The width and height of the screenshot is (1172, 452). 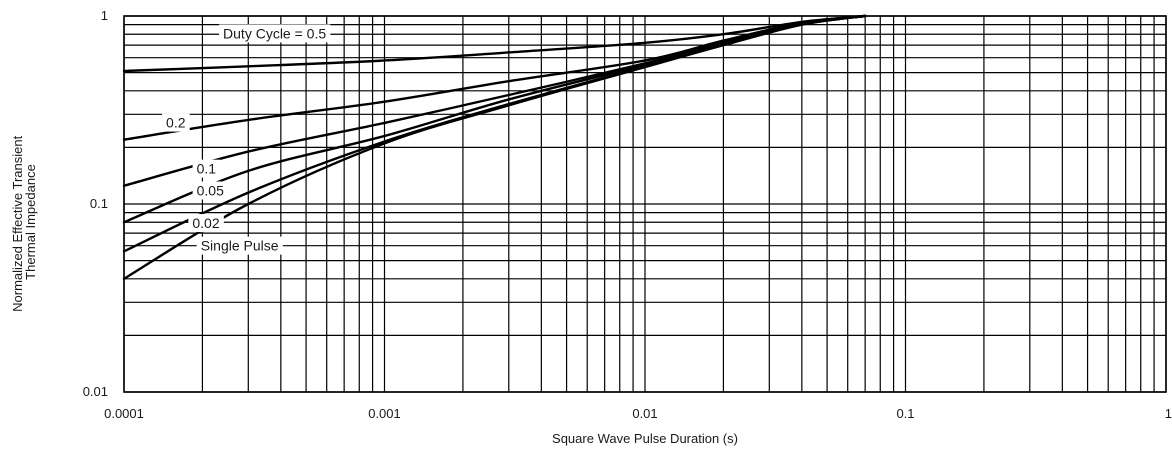 What do you see at coordinates (384, 413) in the screenshot?
I see `x-tick-label: 0.001` at bounding box center [384, 413].